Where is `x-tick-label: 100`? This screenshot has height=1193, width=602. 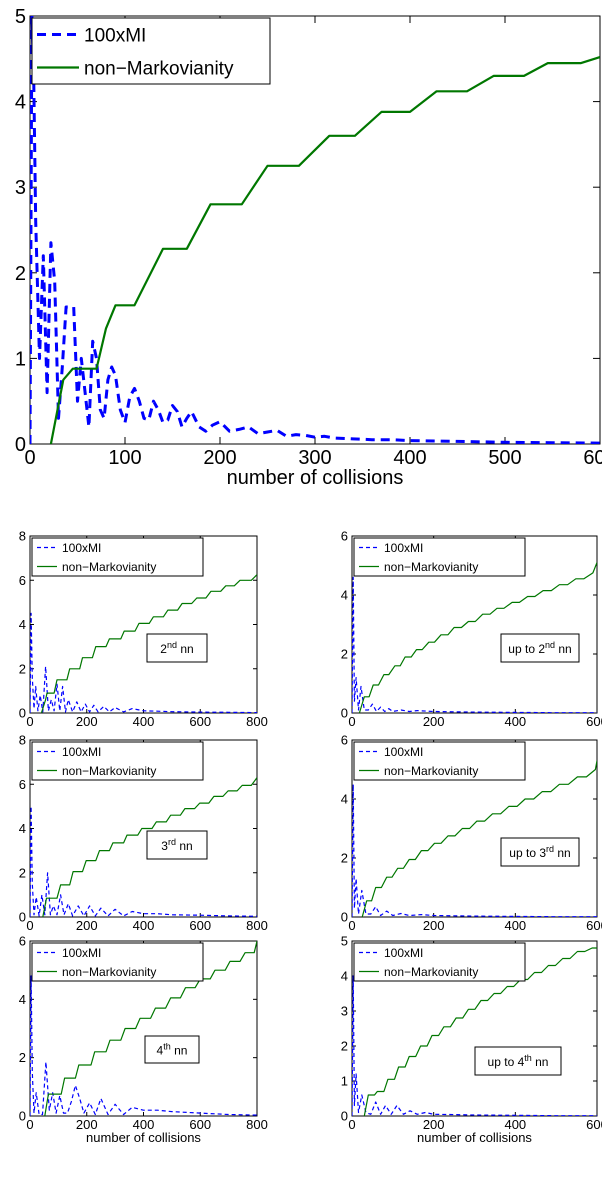 x-tick-label: 100 is located at coordinates (124, 458).